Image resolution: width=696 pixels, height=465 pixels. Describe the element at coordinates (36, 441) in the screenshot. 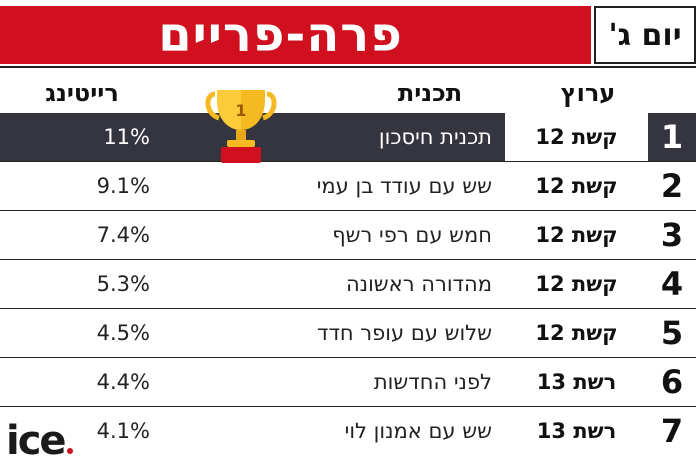

I see `logo-text: ice` at that location.